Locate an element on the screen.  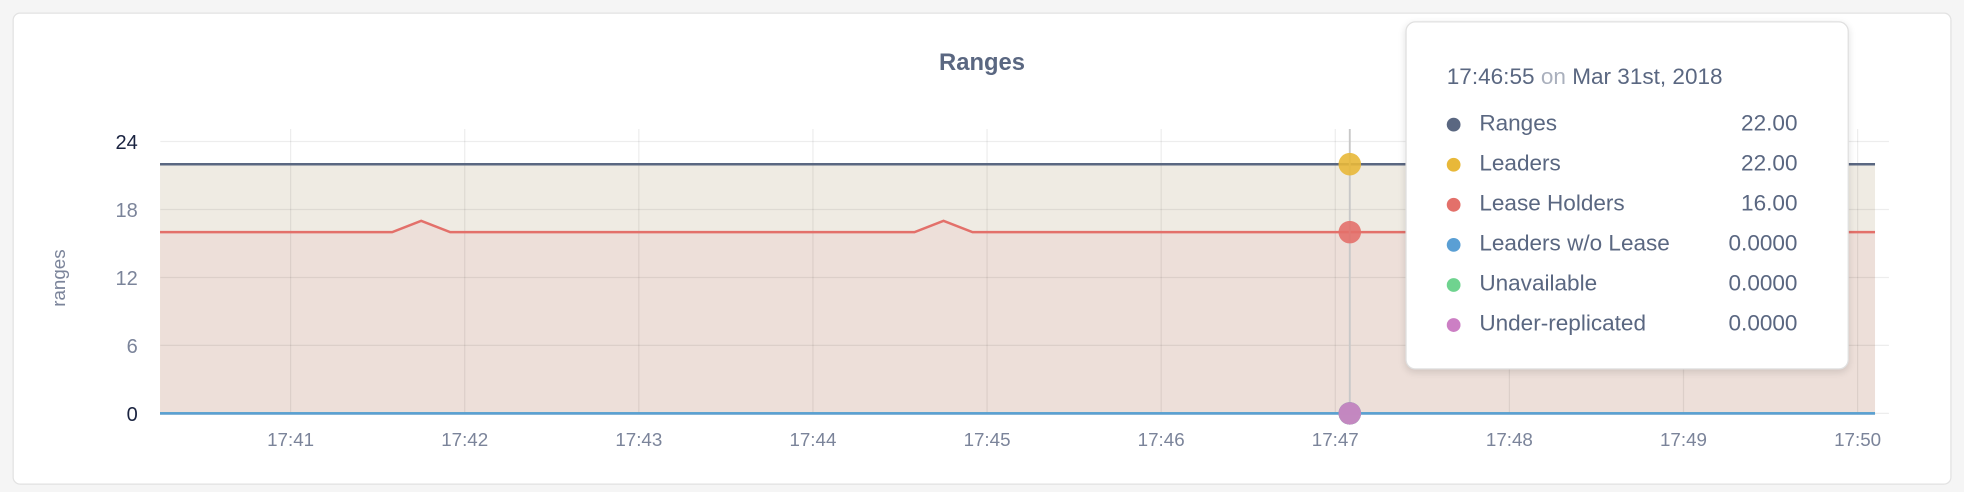
tooltip-row: Leaders w/o Lease 0.0000 is located at coordinates (1622, 245).